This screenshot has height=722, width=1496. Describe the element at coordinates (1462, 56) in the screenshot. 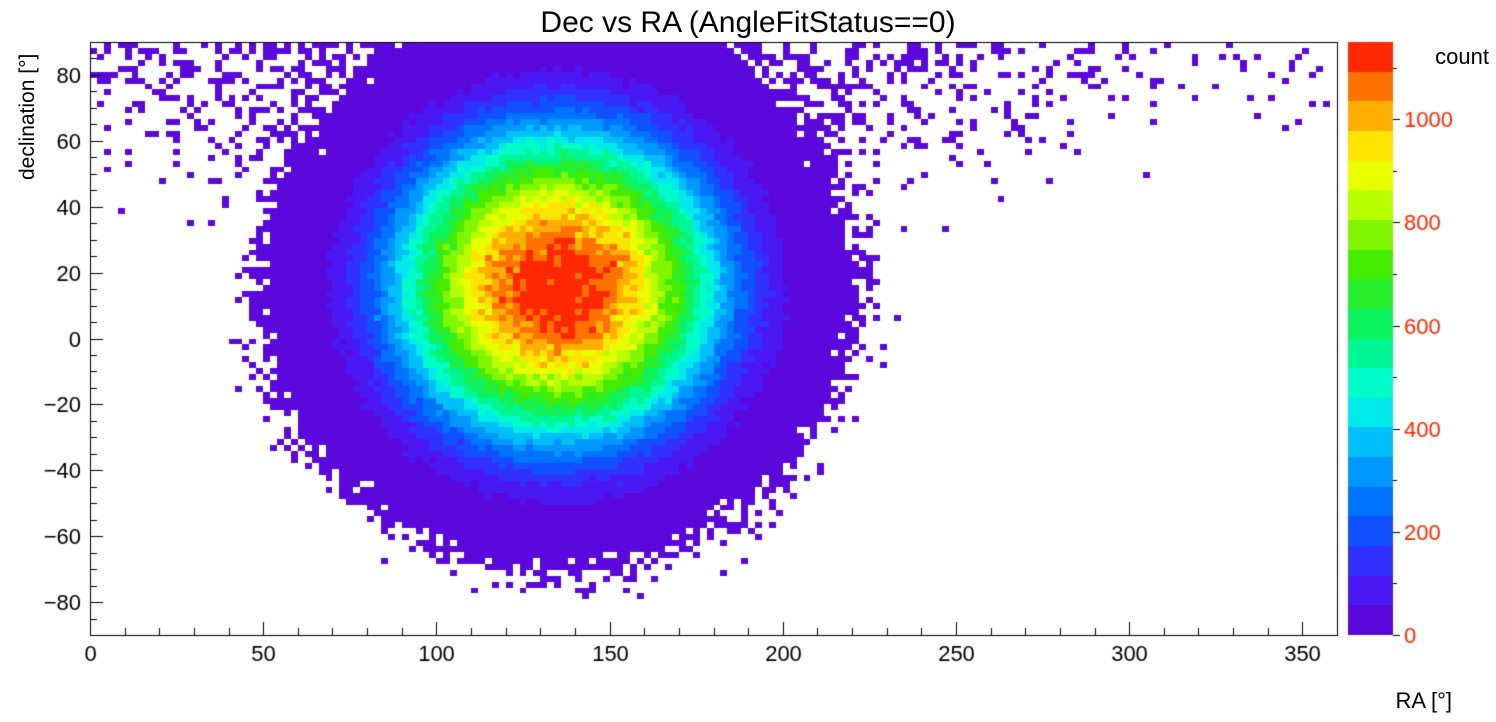

I see `colorbar-title: count` at that location.